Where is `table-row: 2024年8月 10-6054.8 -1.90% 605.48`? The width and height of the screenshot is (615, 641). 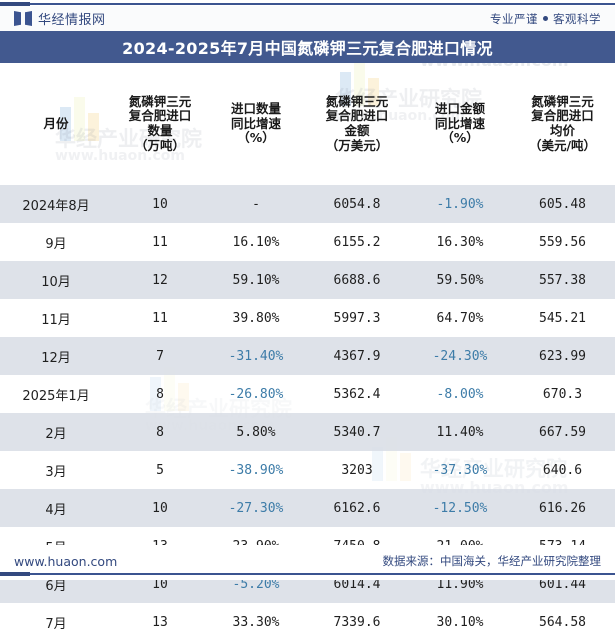
table-row: 2024年8月 10-6054.8 -1.90% 605.48 is located at coordinates (307, 204).